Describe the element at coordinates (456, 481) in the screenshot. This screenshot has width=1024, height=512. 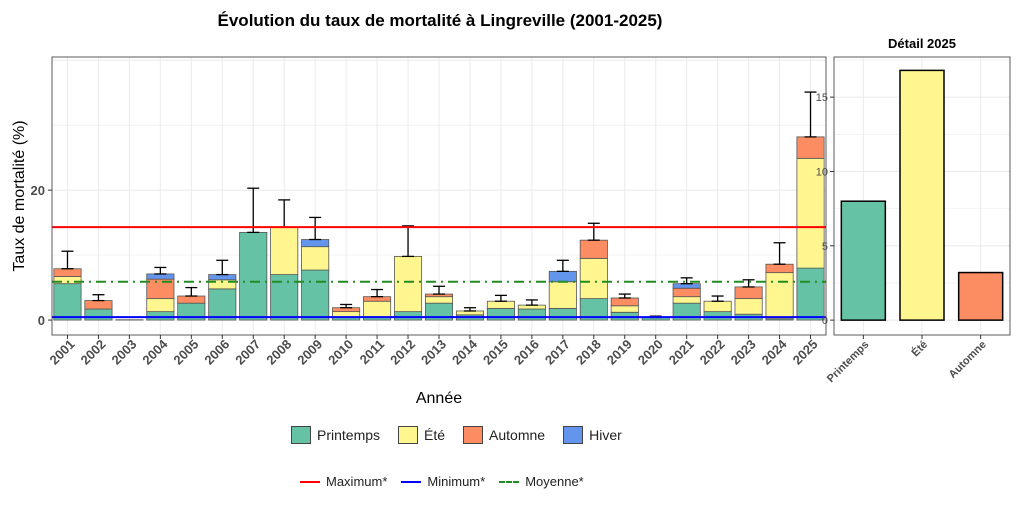
I see `legend-label: Minimum*` at that location.